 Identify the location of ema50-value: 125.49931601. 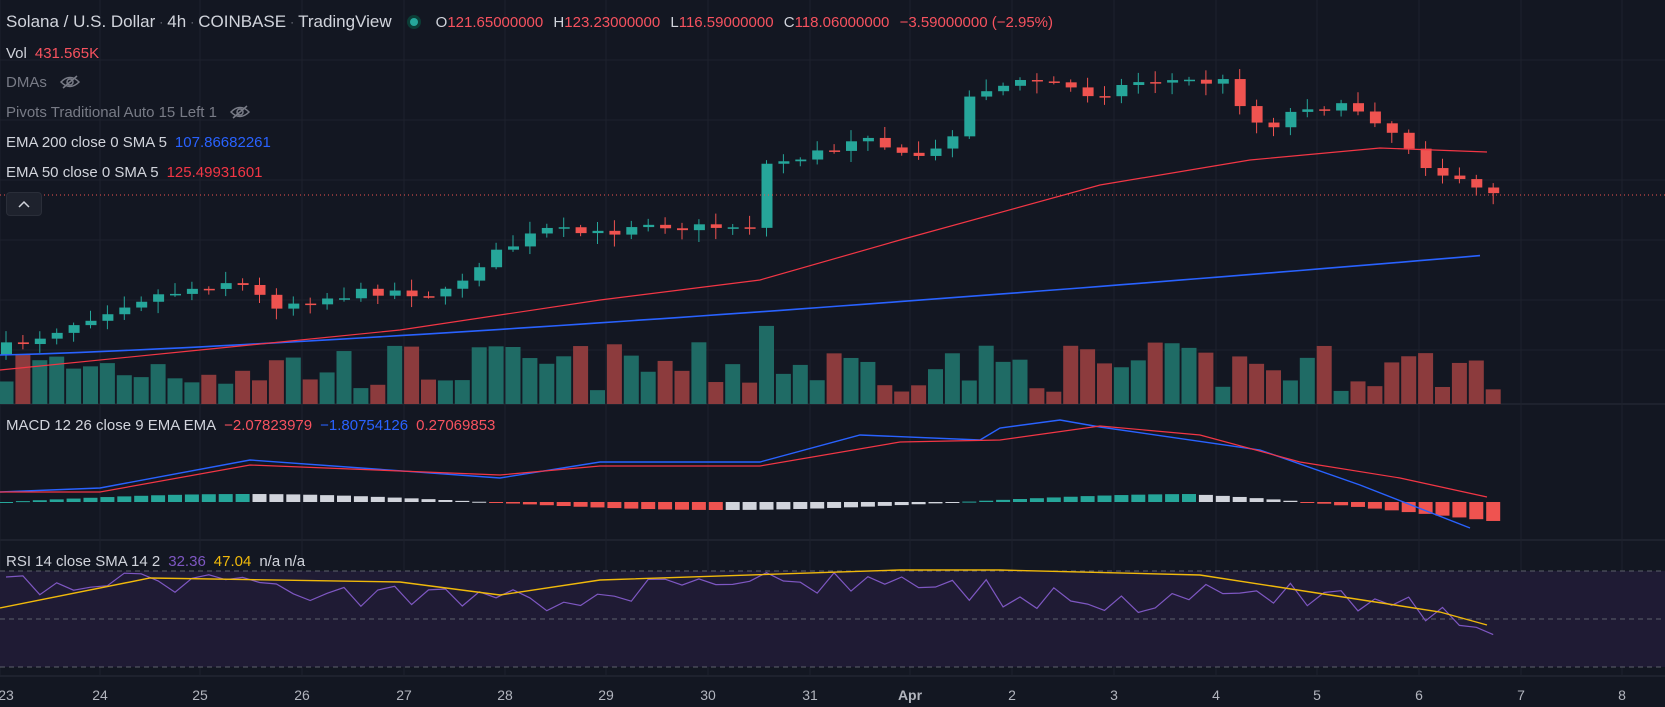
(214, 172).